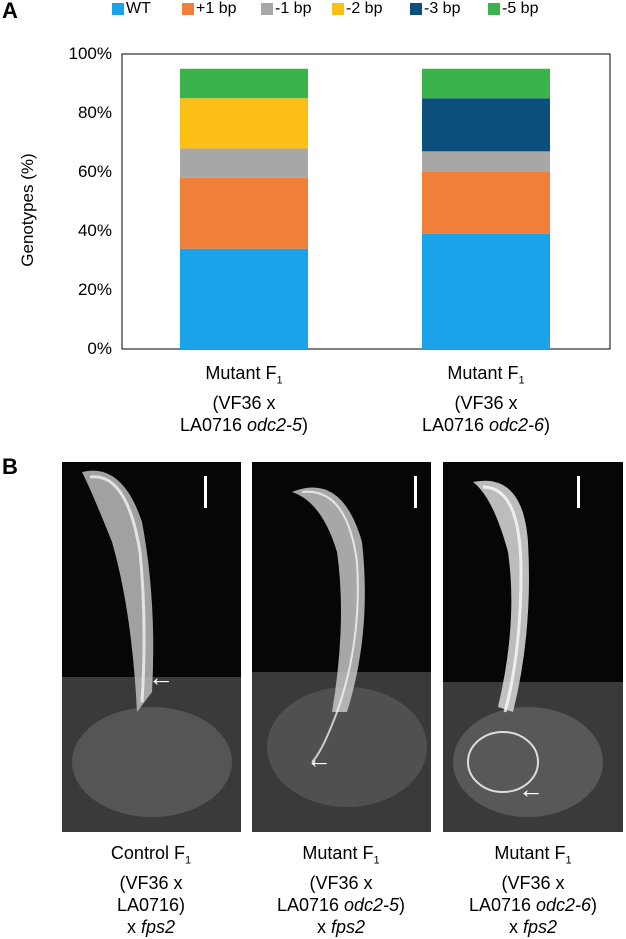 Image resolution: width=626 pixels, height=939 pixels. I want to click on photo-caption: Mutant F1 (VF36 x LA0716 odc2-5) x fps2, so click(341, 890).